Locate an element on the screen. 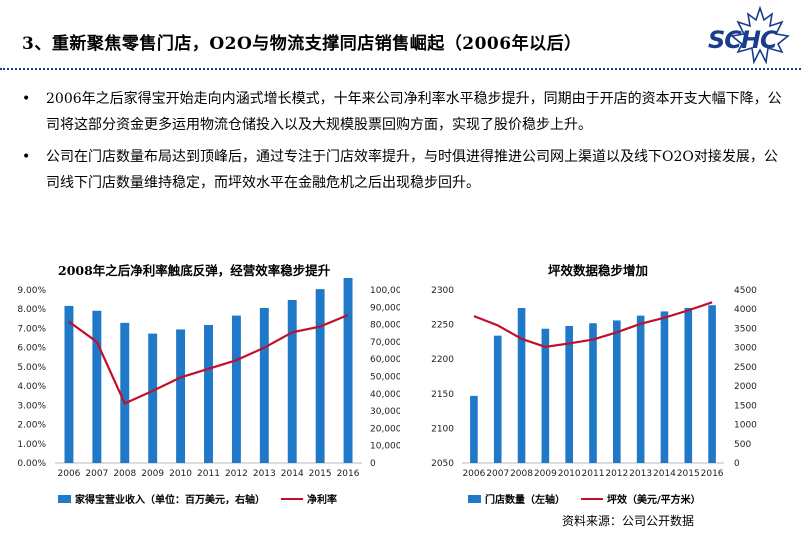 This screenshot has width=801, height=533. maple-leaf-icon is located at coordinates (760, 35).